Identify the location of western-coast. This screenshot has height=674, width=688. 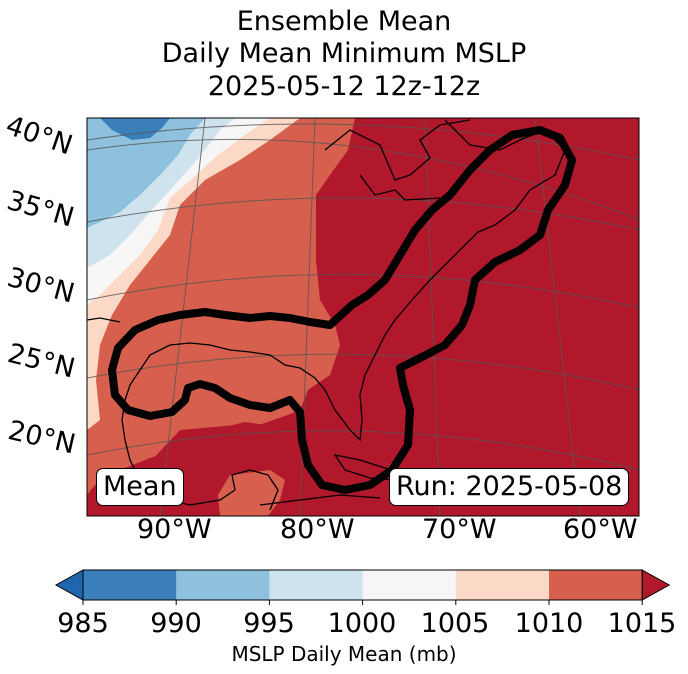
(104, 320).